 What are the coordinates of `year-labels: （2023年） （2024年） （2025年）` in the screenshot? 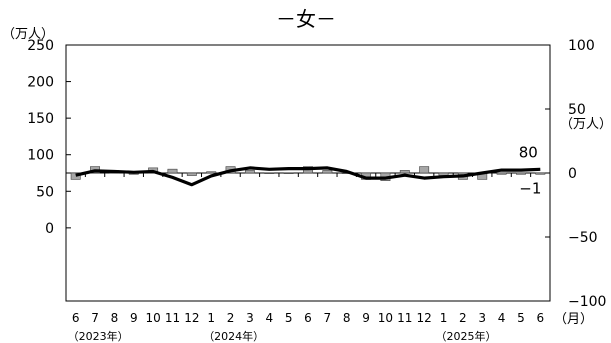 It's located at (282, 336).